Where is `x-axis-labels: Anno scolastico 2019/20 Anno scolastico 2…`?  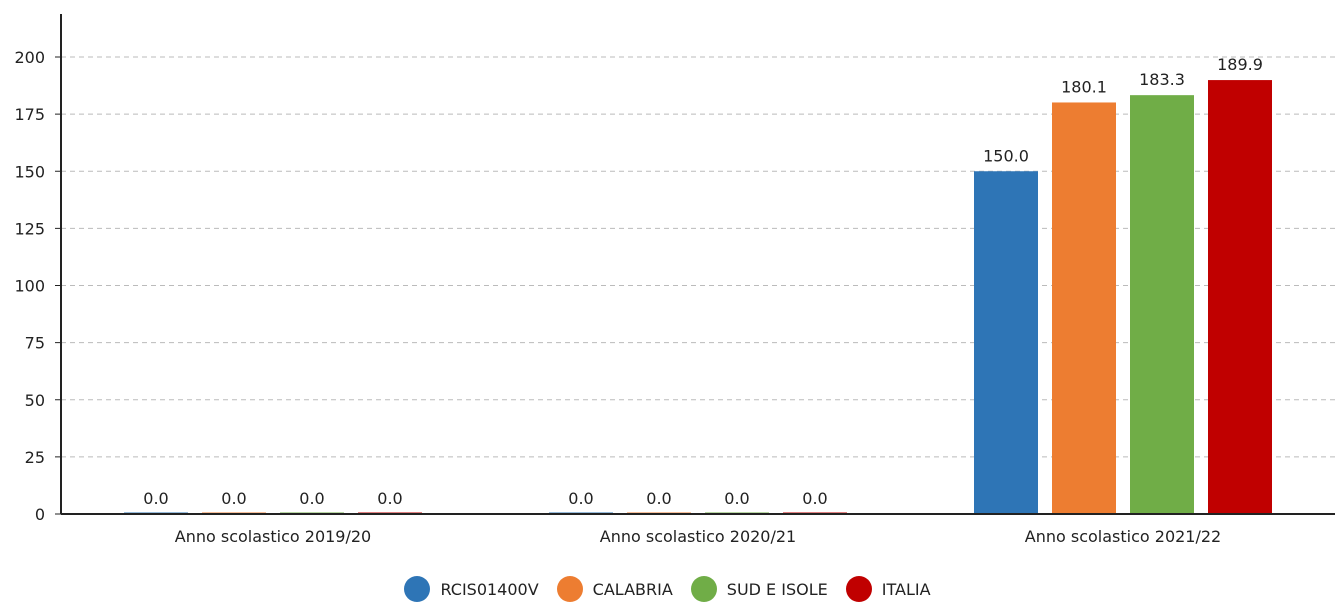 x-axis-labels: Anno scolastico 2019/20 Anno scolastico 2… is located at coordinates (698, 536).